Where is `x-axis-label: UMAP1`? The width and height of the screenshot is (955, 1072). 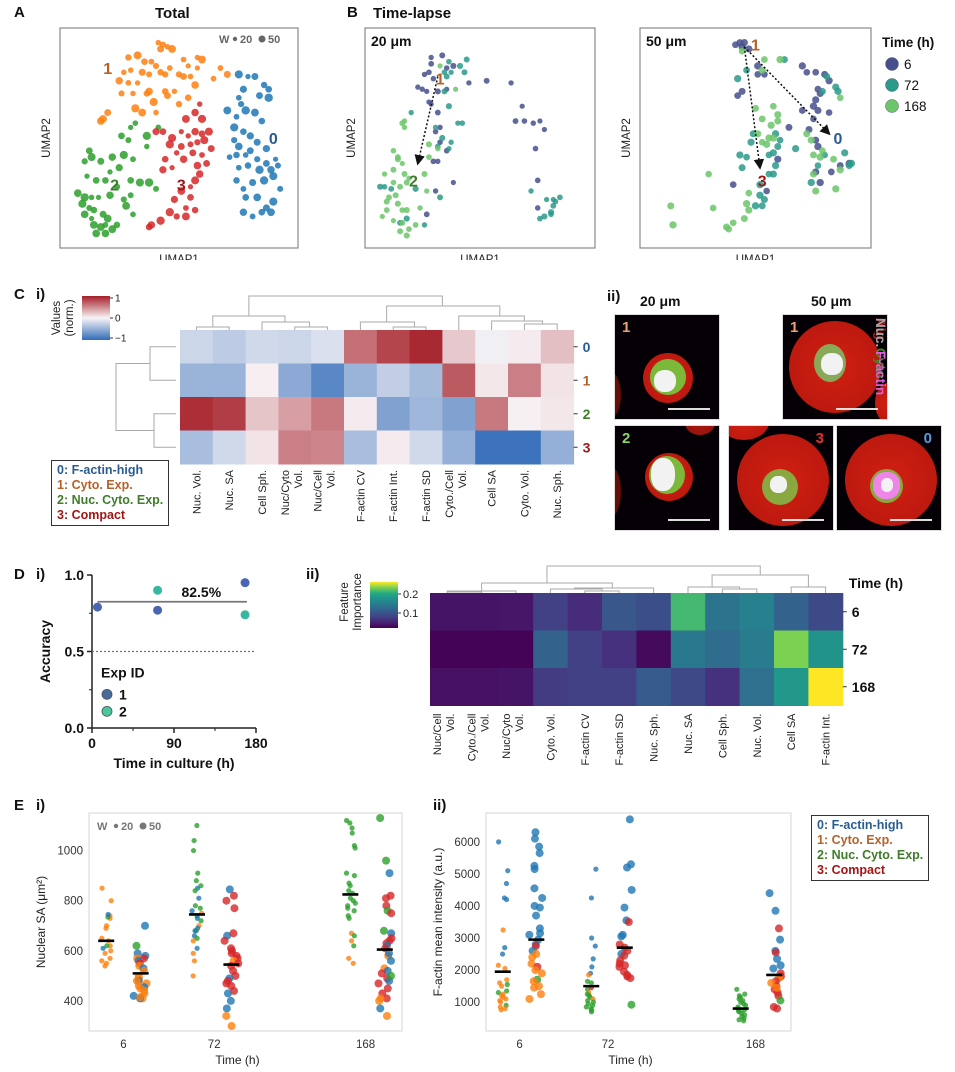 x-axis-label: UMAP1 is located at coordinates (179, 257).